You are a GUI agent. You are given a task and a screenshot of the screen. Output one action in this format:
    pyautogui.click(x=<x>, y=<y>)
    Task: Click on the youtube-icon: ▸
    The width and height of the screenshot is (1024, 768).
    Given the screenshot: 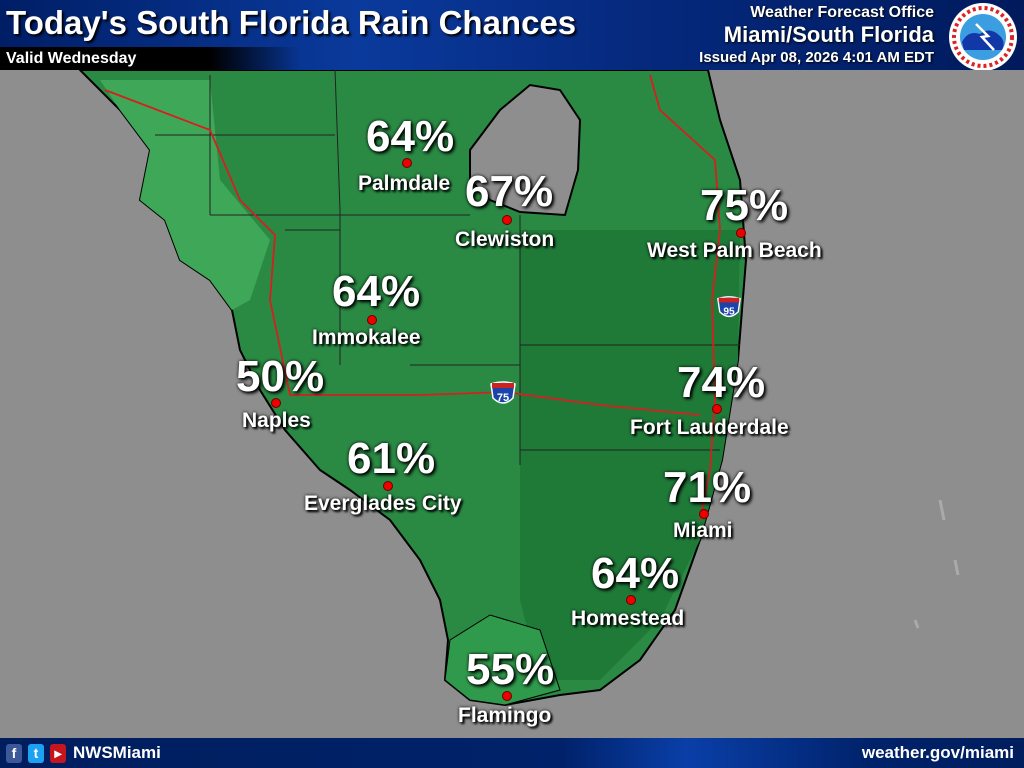 What is the action you would take?
    pyautogui.click(x=58, y=753)
    